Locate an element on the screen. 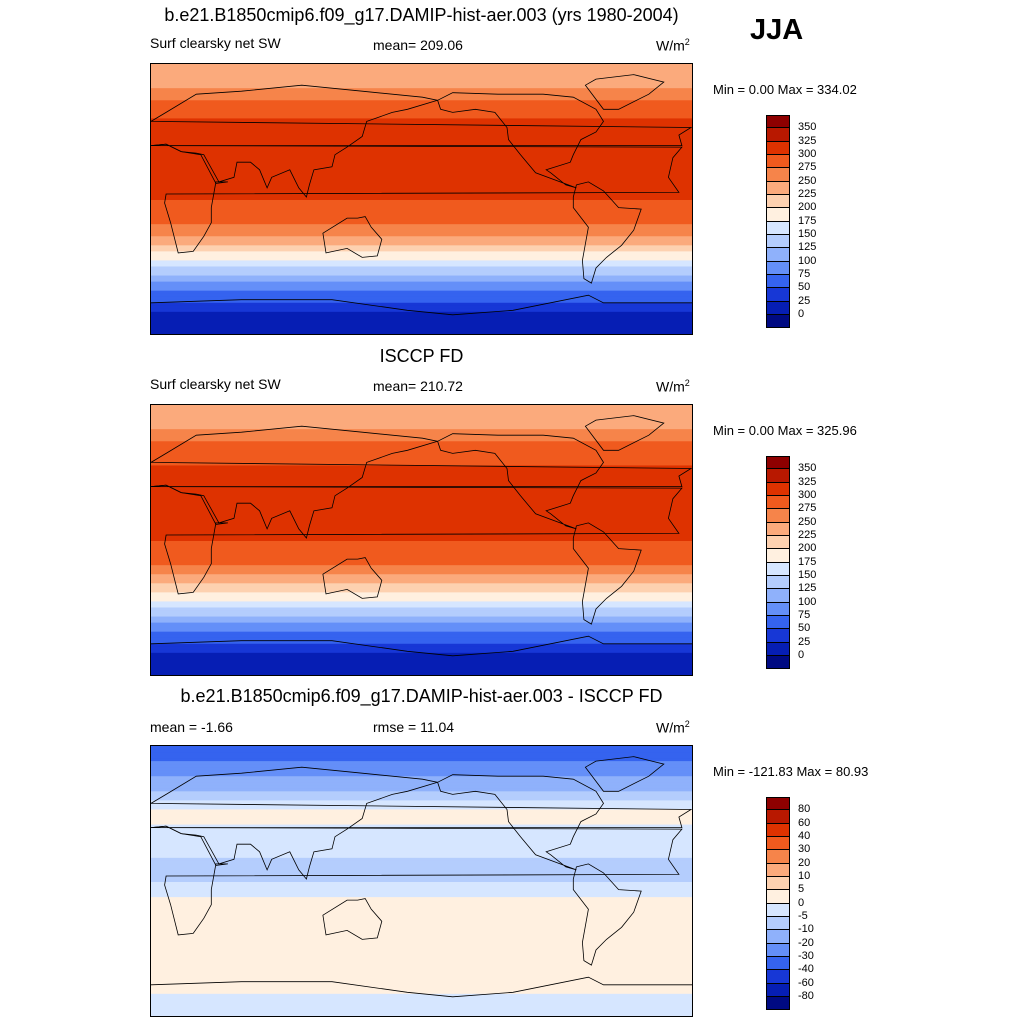  colorbar-tick-label: 300 is located at coordinates (807, 494).